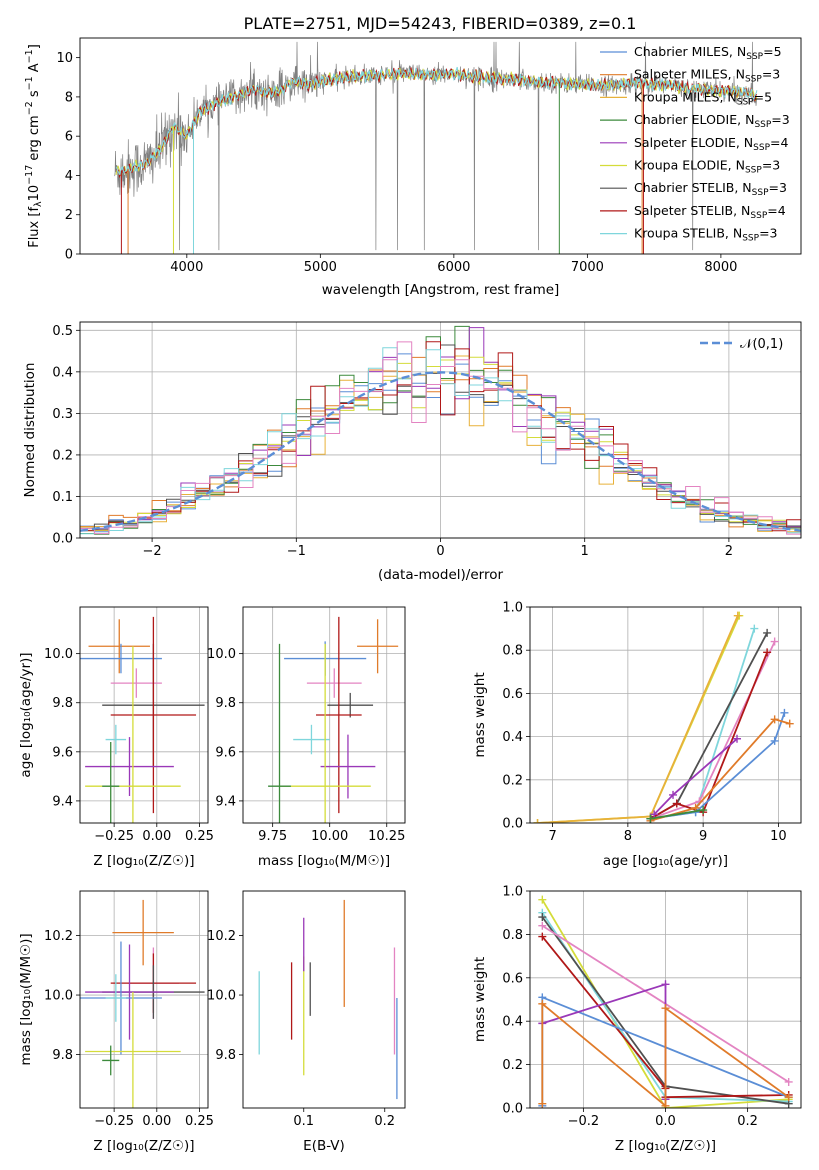  What do you see at coordinates (440, 551) in the screenshot?
I see `x-tick-label: 0` at bounding box center [440, 551].